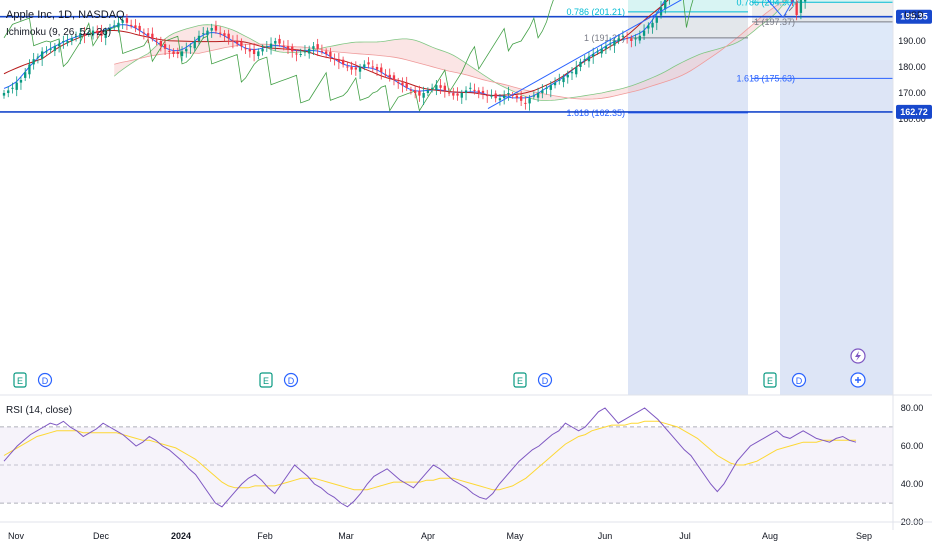 The image size is (932, 550). Describe the element at coordinates (450, 50) in the screenshot. I see `senkou-span-a` at that location.